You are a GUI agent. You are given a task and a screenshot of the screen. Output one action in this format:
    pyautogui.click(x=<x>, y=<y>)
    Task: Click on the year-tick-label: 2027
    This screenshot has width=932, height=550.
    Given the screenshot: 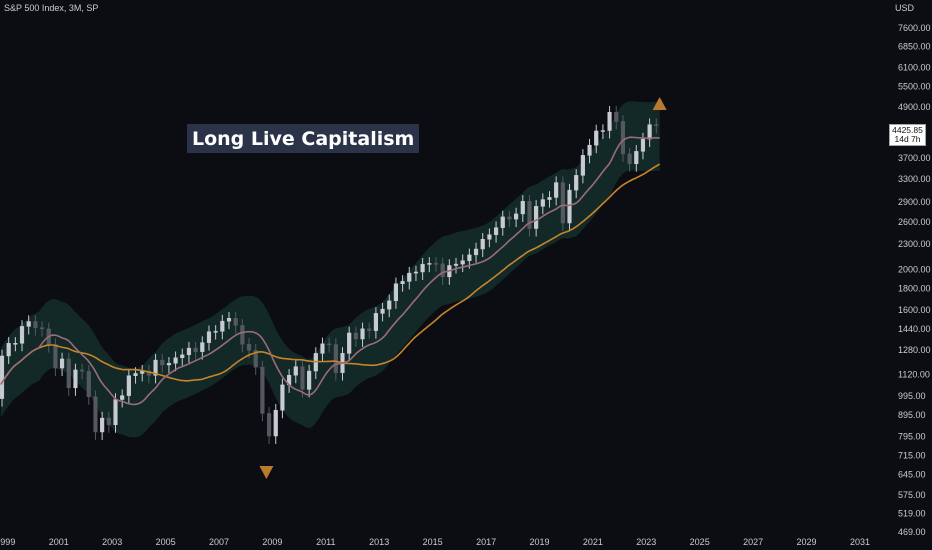 What is the action you would take?
    pyautogui.click(x=753, y=542)
    